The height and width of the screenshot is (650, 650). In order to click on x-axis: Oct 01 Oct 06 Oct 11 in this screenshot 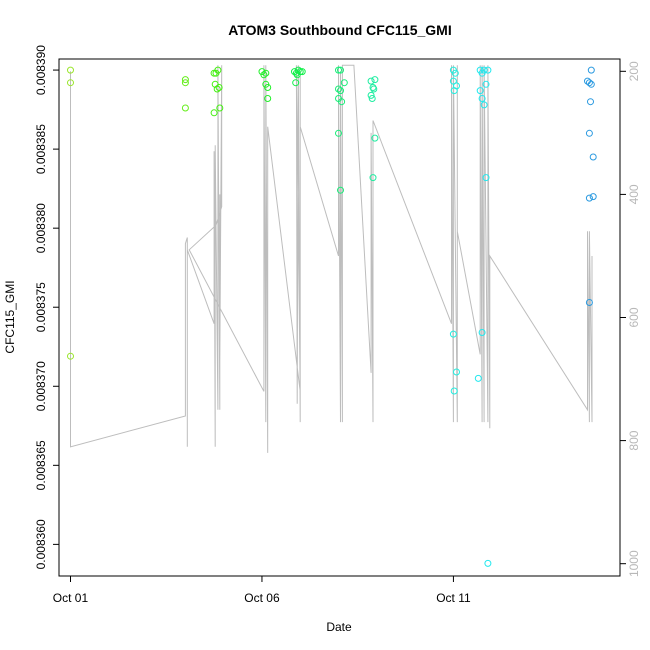, I will do `click(262, 590)`.